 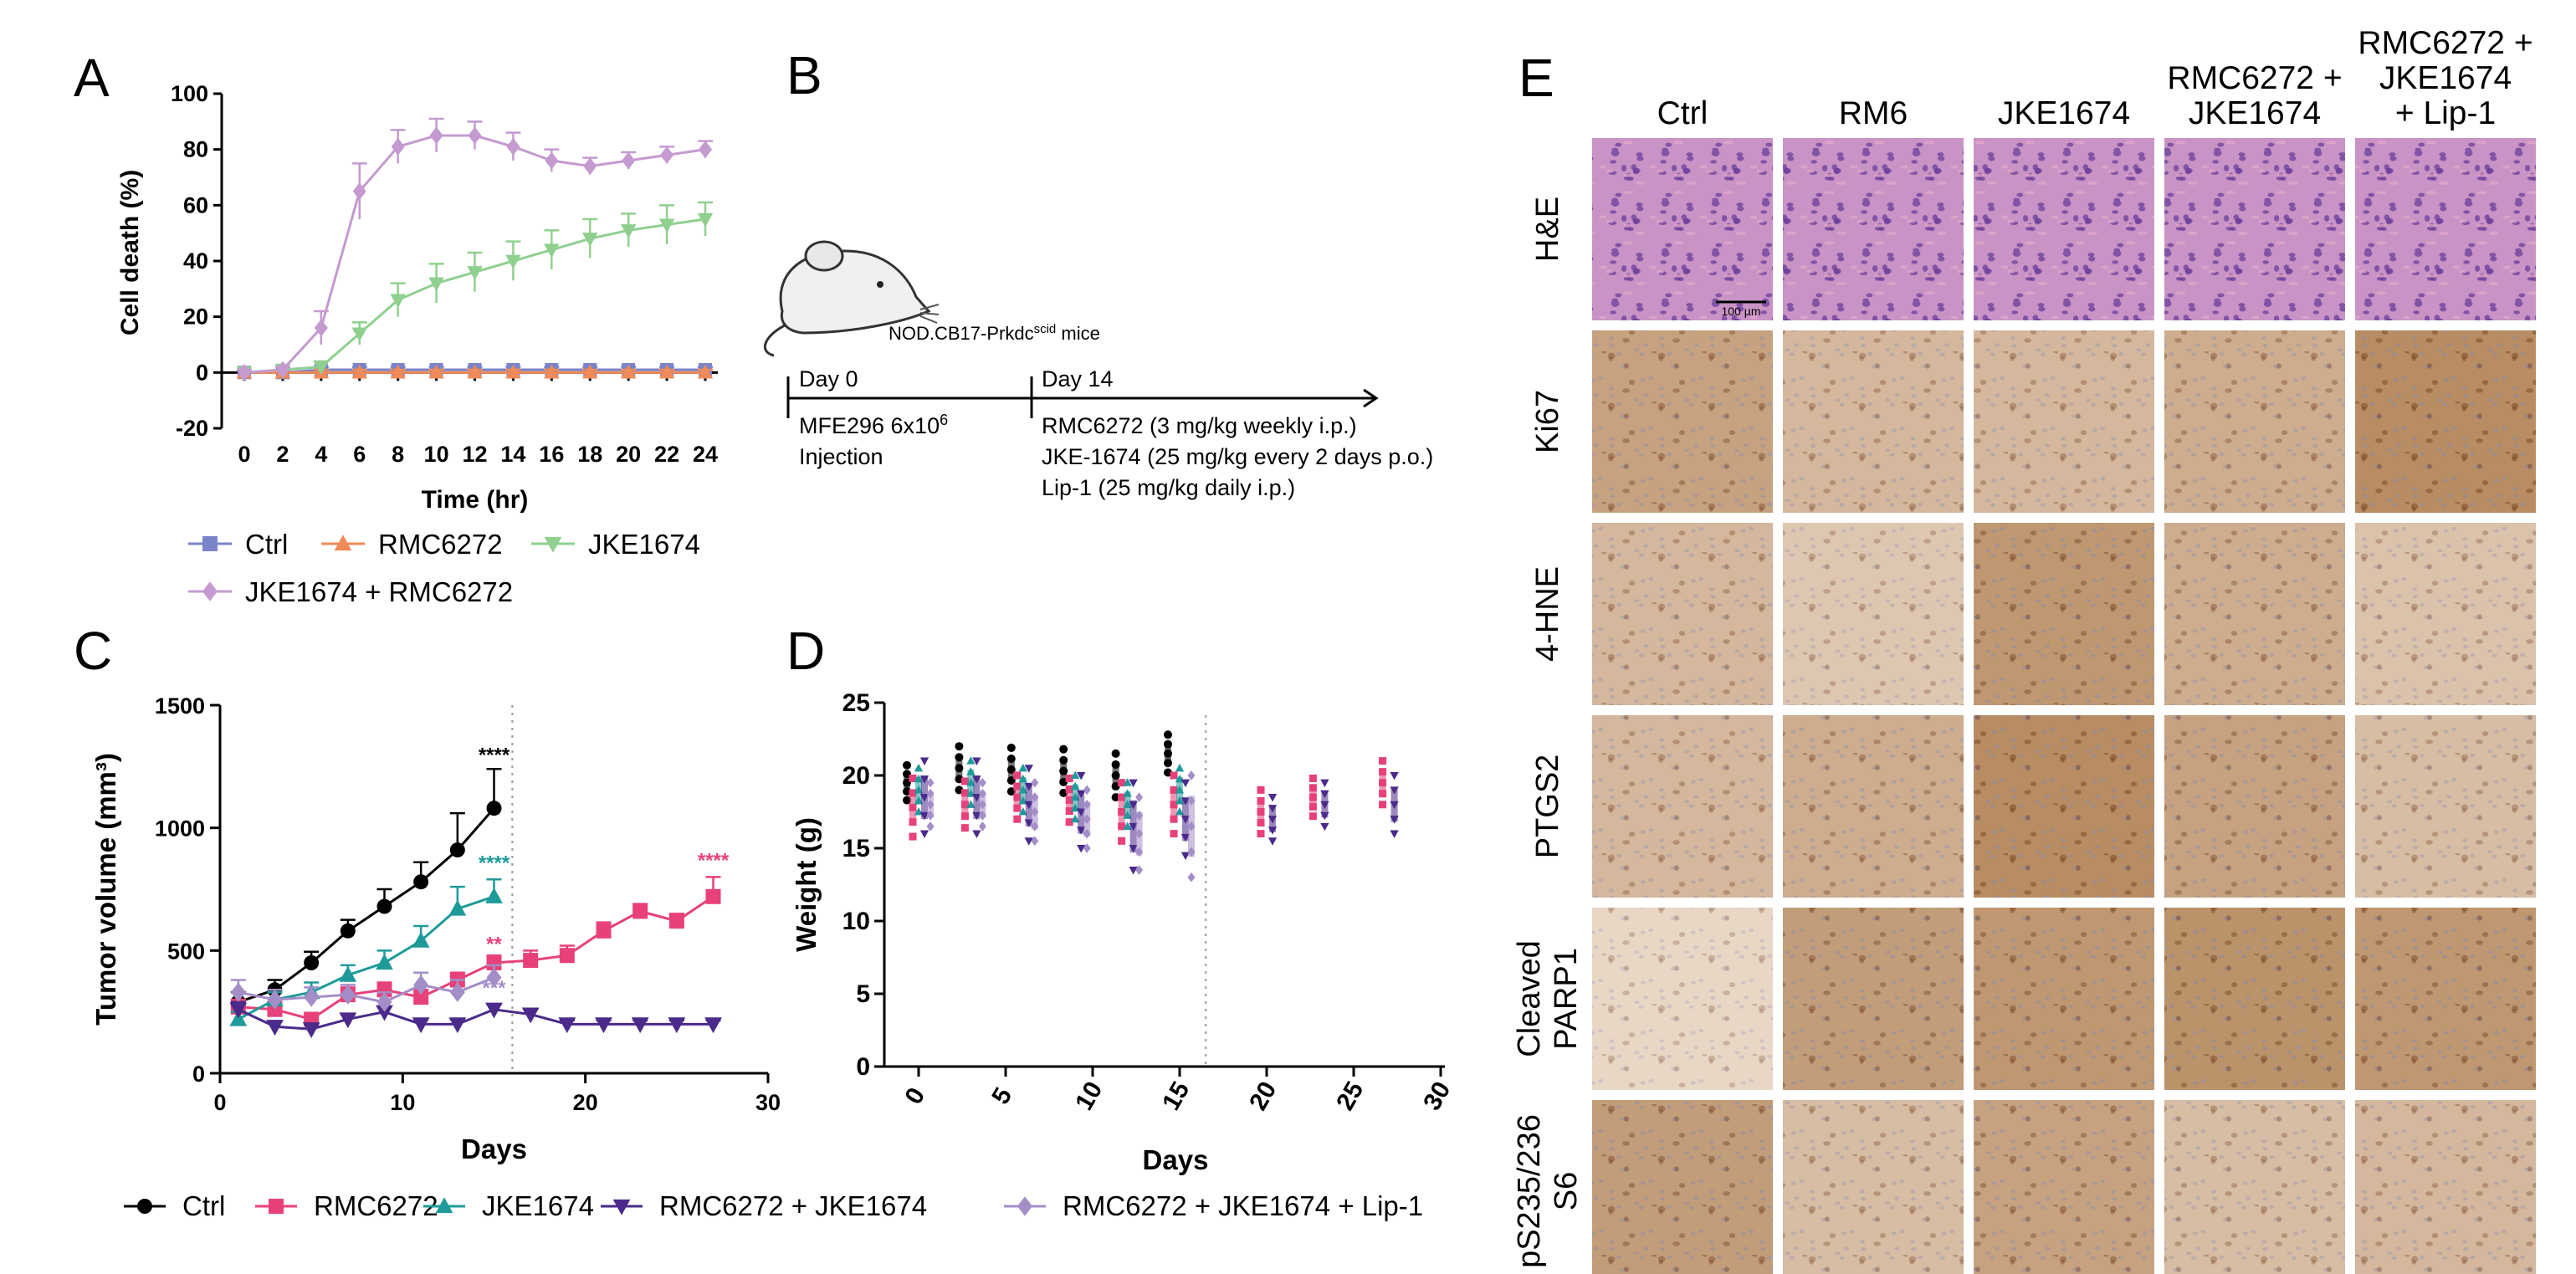 I want to click on x-tick-label: 18, so click(x=589, y=454).